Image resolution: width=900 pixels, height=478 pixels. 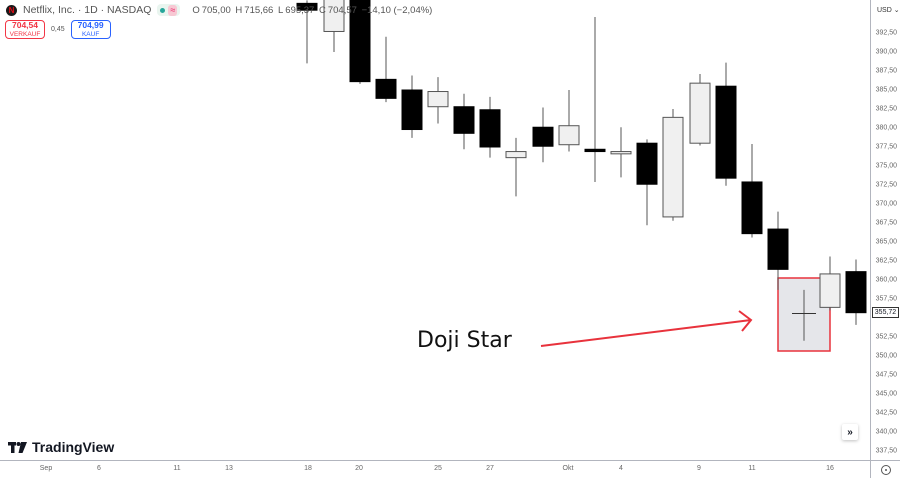 What do you see at coordinates (850, 432) in the screenshot?
I see `scroll-to-realtime-button: »` at bounding box center [850, 432].